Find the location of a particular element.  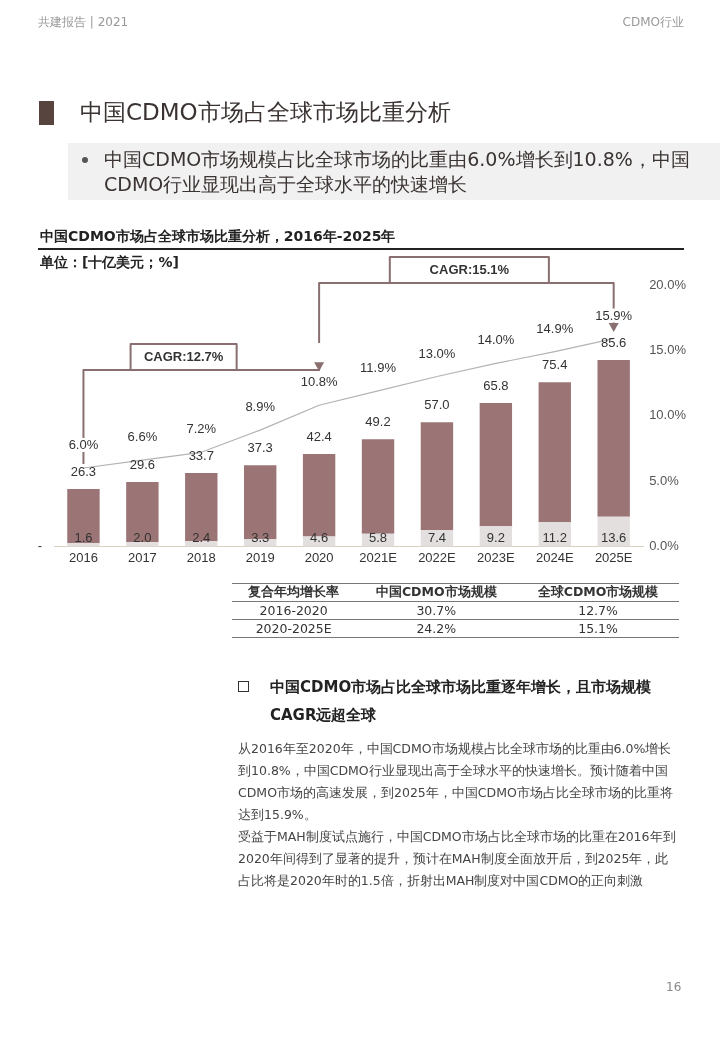

y2-tick-label: 0.0% is located at coordinates (664, 545).